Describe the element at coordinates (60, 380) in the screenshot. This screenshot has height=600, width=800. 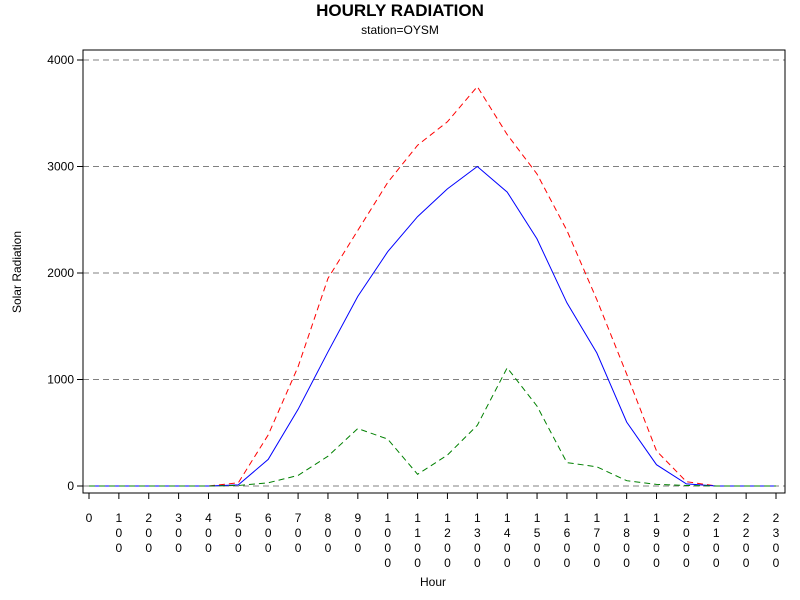
I see `y-tick-label: 1000` at that location.